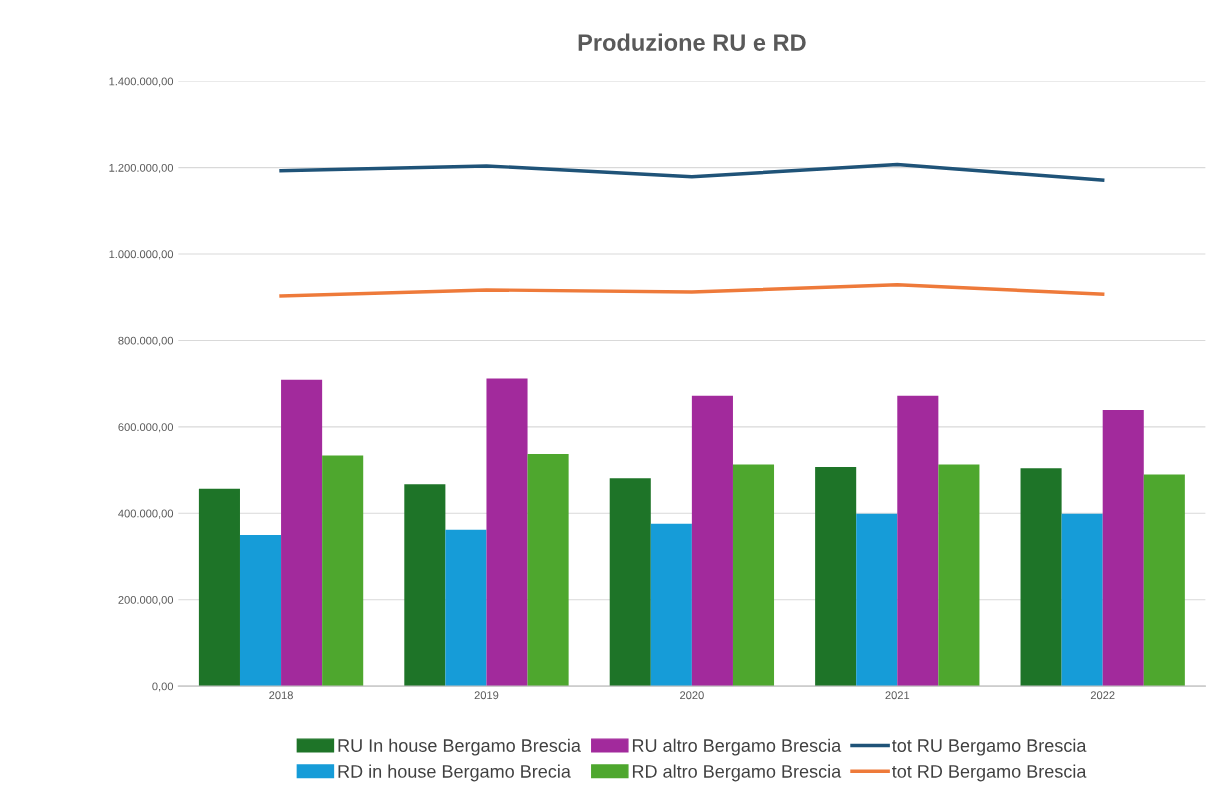 Image resolution: width=1230 pixels, height=812 pixels. Describe the element at coordinates (737, 747) in the screenshot. I see `legend-label: RU altro Bergamo Brescia` at that location.